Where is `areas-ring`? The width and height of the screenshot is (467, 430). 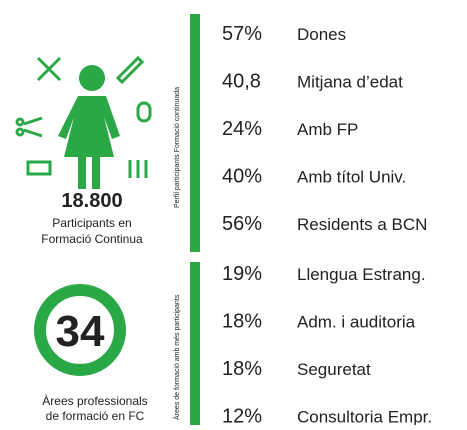 areas-ring is located at coordinates (80, 330).